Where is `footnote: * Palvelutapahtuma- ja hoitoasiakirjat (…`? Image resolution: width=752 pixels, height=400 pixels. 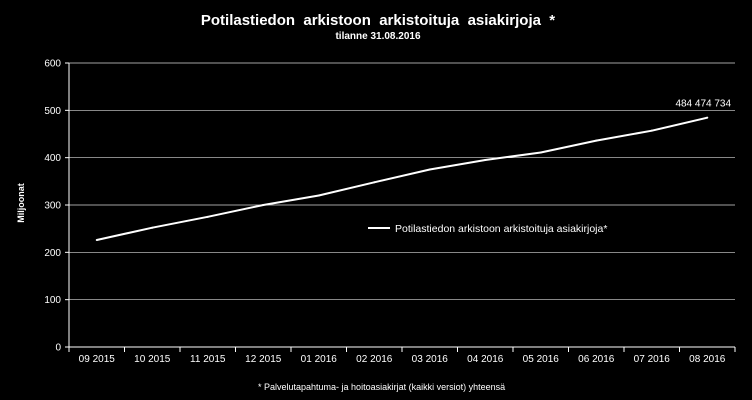
footnote: * Palvelutapahtuma- ja hoitoasiakirjat (… is located at coordinates (381, 387).